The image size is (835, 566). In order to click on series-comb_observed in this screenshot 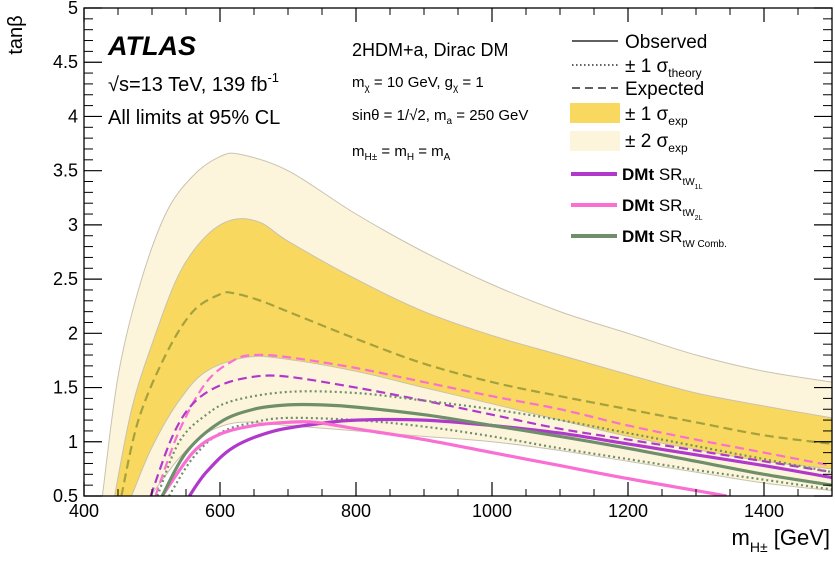, I will do `click(496, 449)`.